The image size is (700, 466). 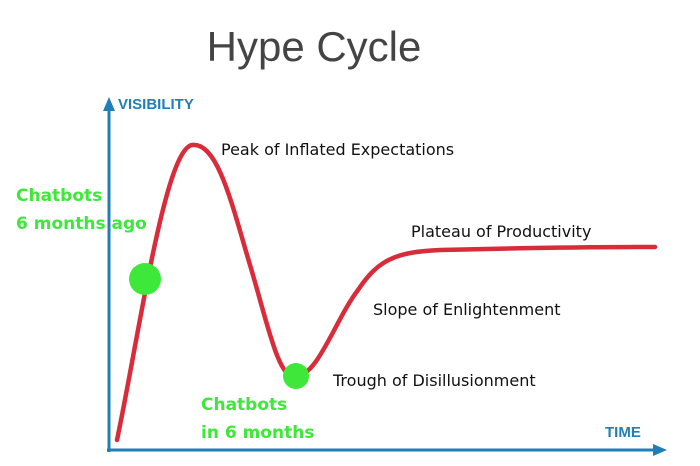 What do you see at coordinates (109, 104) in the screenshot?
I see `y-axis-arrow-icon` at bounding box center [109, 104].